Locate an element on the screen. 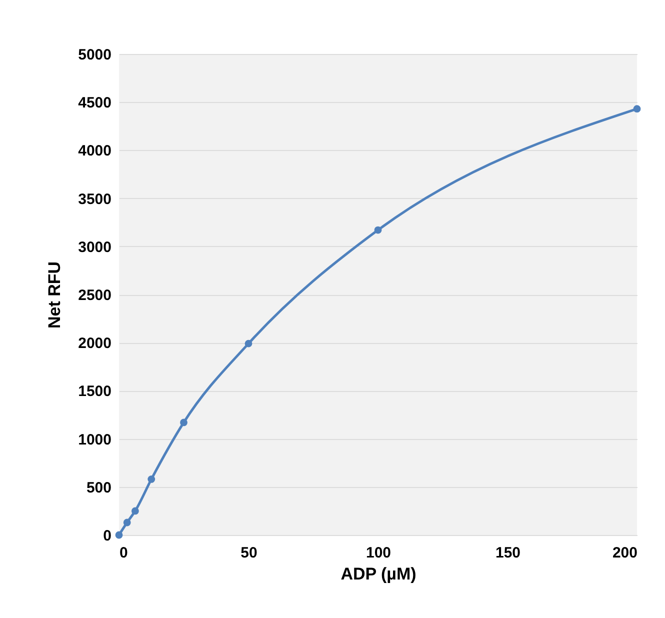 This screenshot has width=665, height=618. y-tick-label: 4000 is located at coordinates (95, 151).